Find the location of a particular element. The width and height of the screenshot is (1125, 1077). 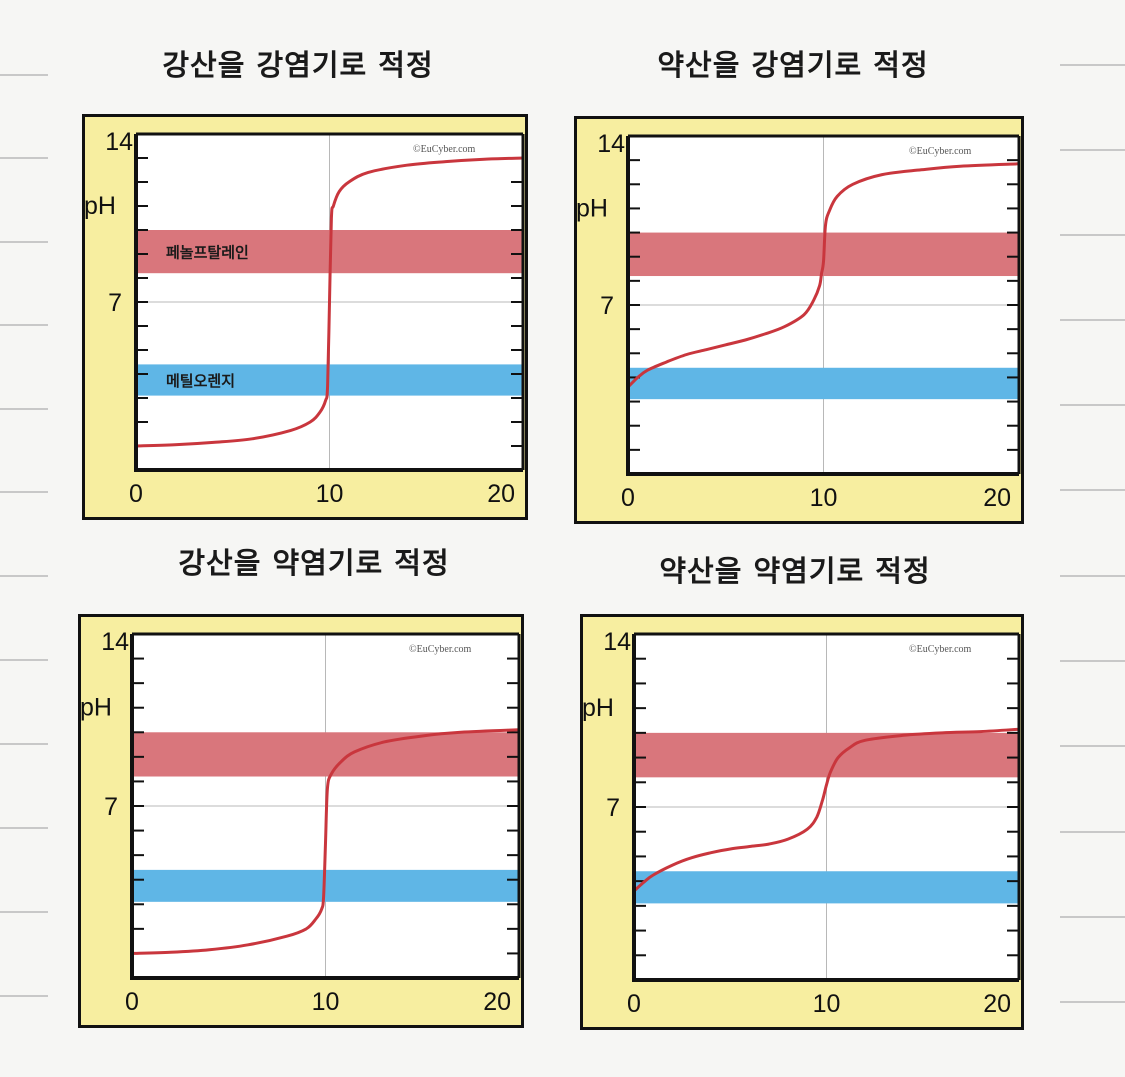

chart-title-strong-acid-strong-base: 강산을 강염기로 적정 is located at coordinates (298, 65).